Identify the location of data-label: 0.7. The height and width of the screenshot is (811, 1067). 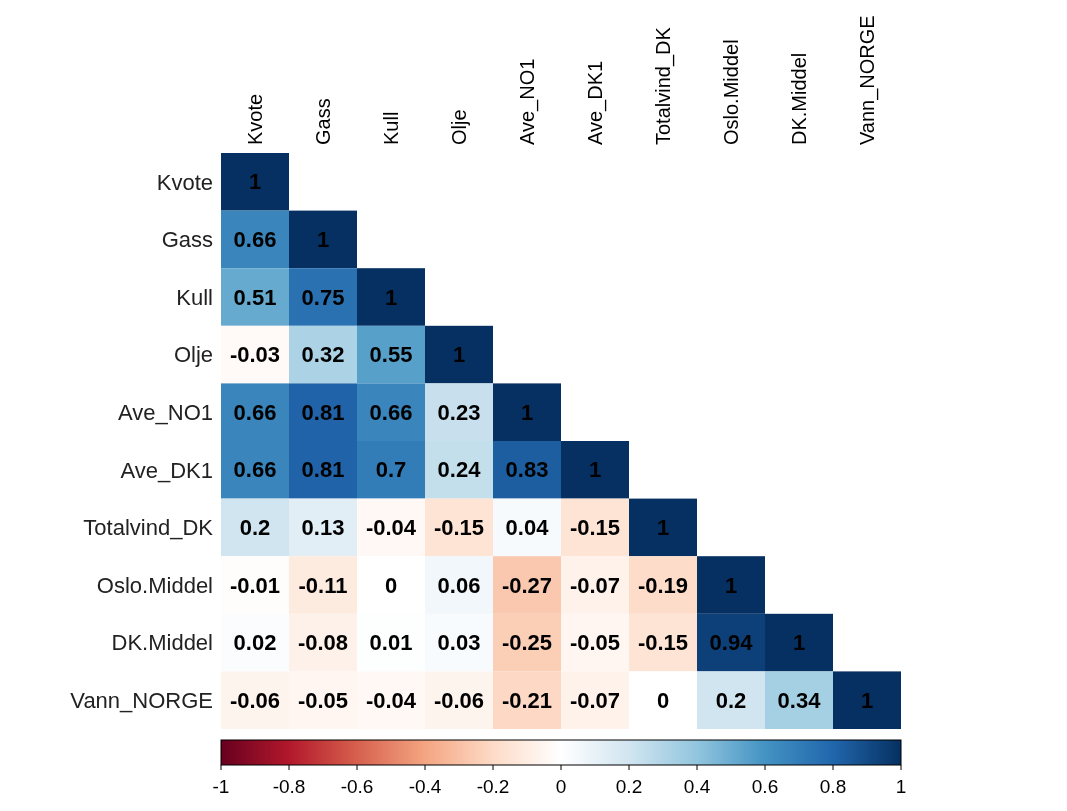
(391, 470).